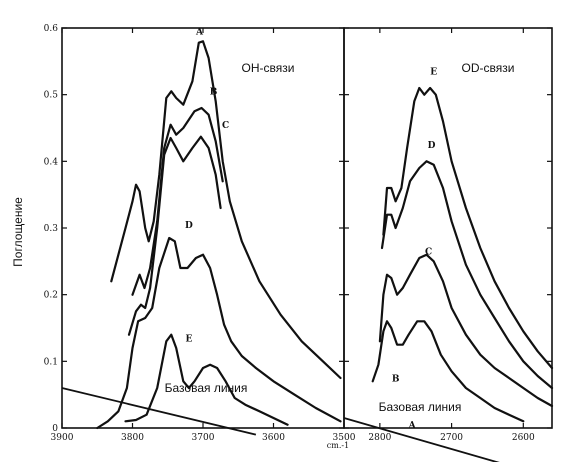  What do you see at coordinates (273, 438) in the screenshot?
I see `oh-x-tick-label: 3600` at bounding box center [273, 438].